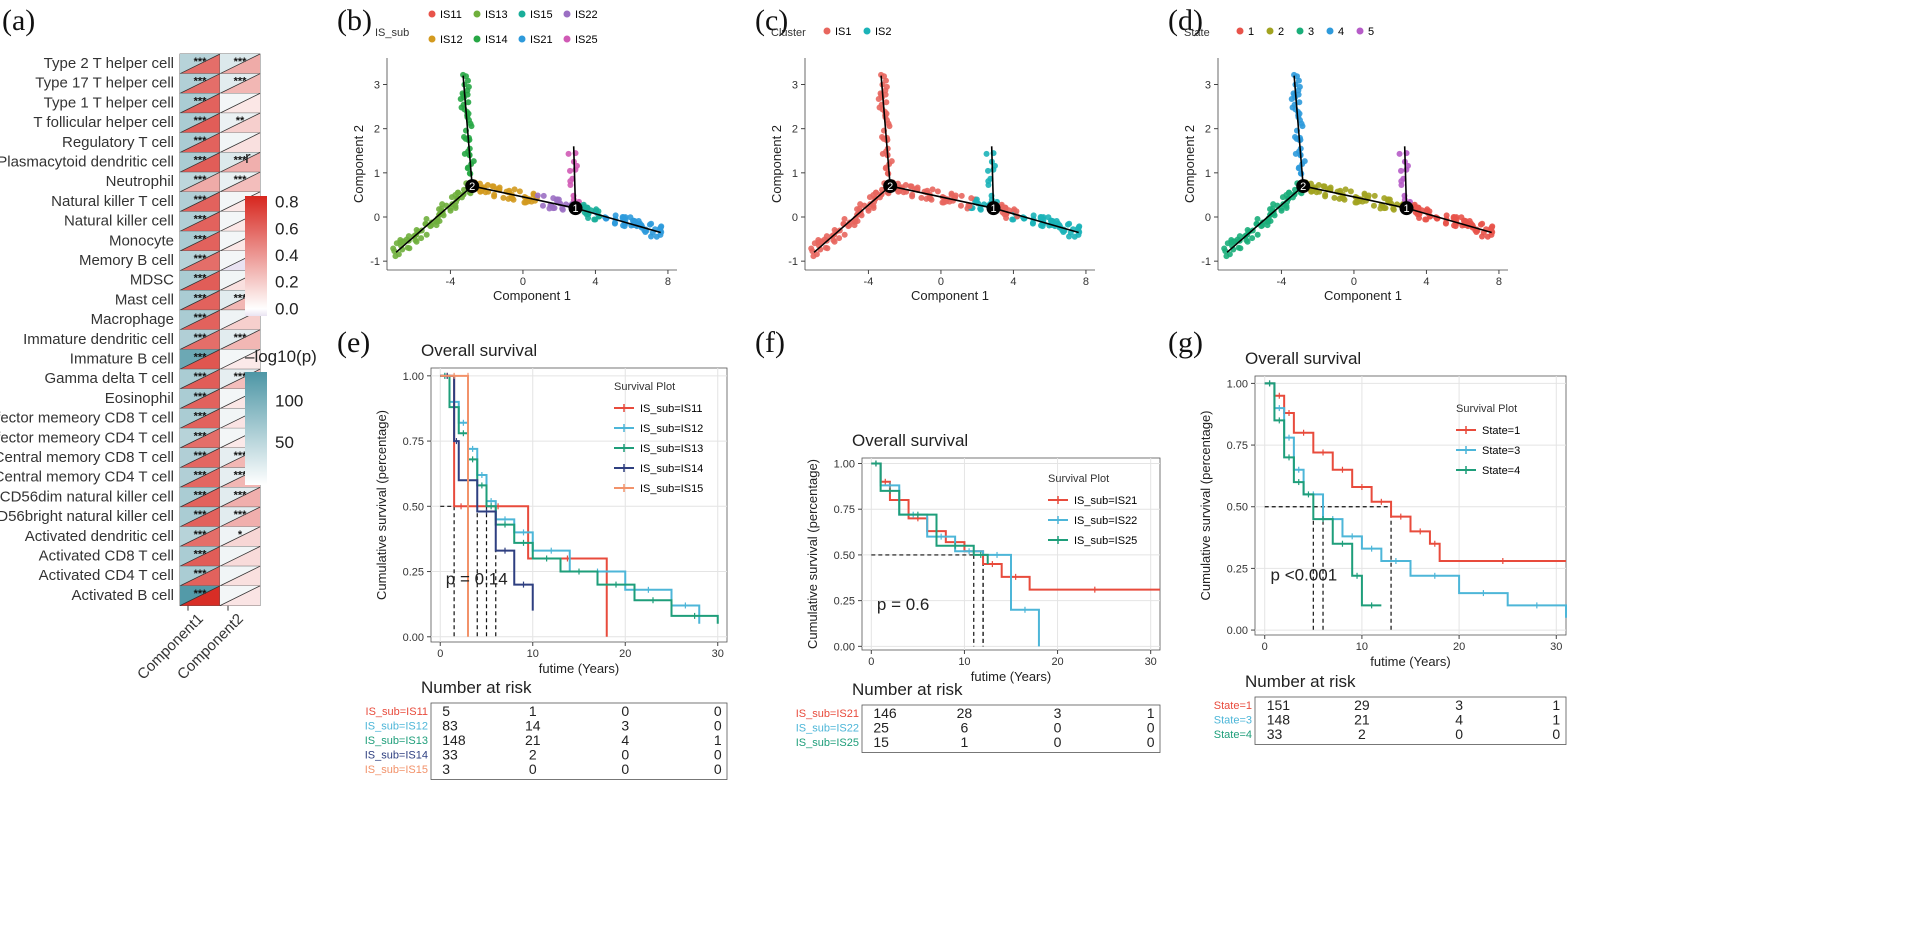 This screenshot has height=946, width=1928. I want to click on risk-row-label: State=1, so click(1233, 706).